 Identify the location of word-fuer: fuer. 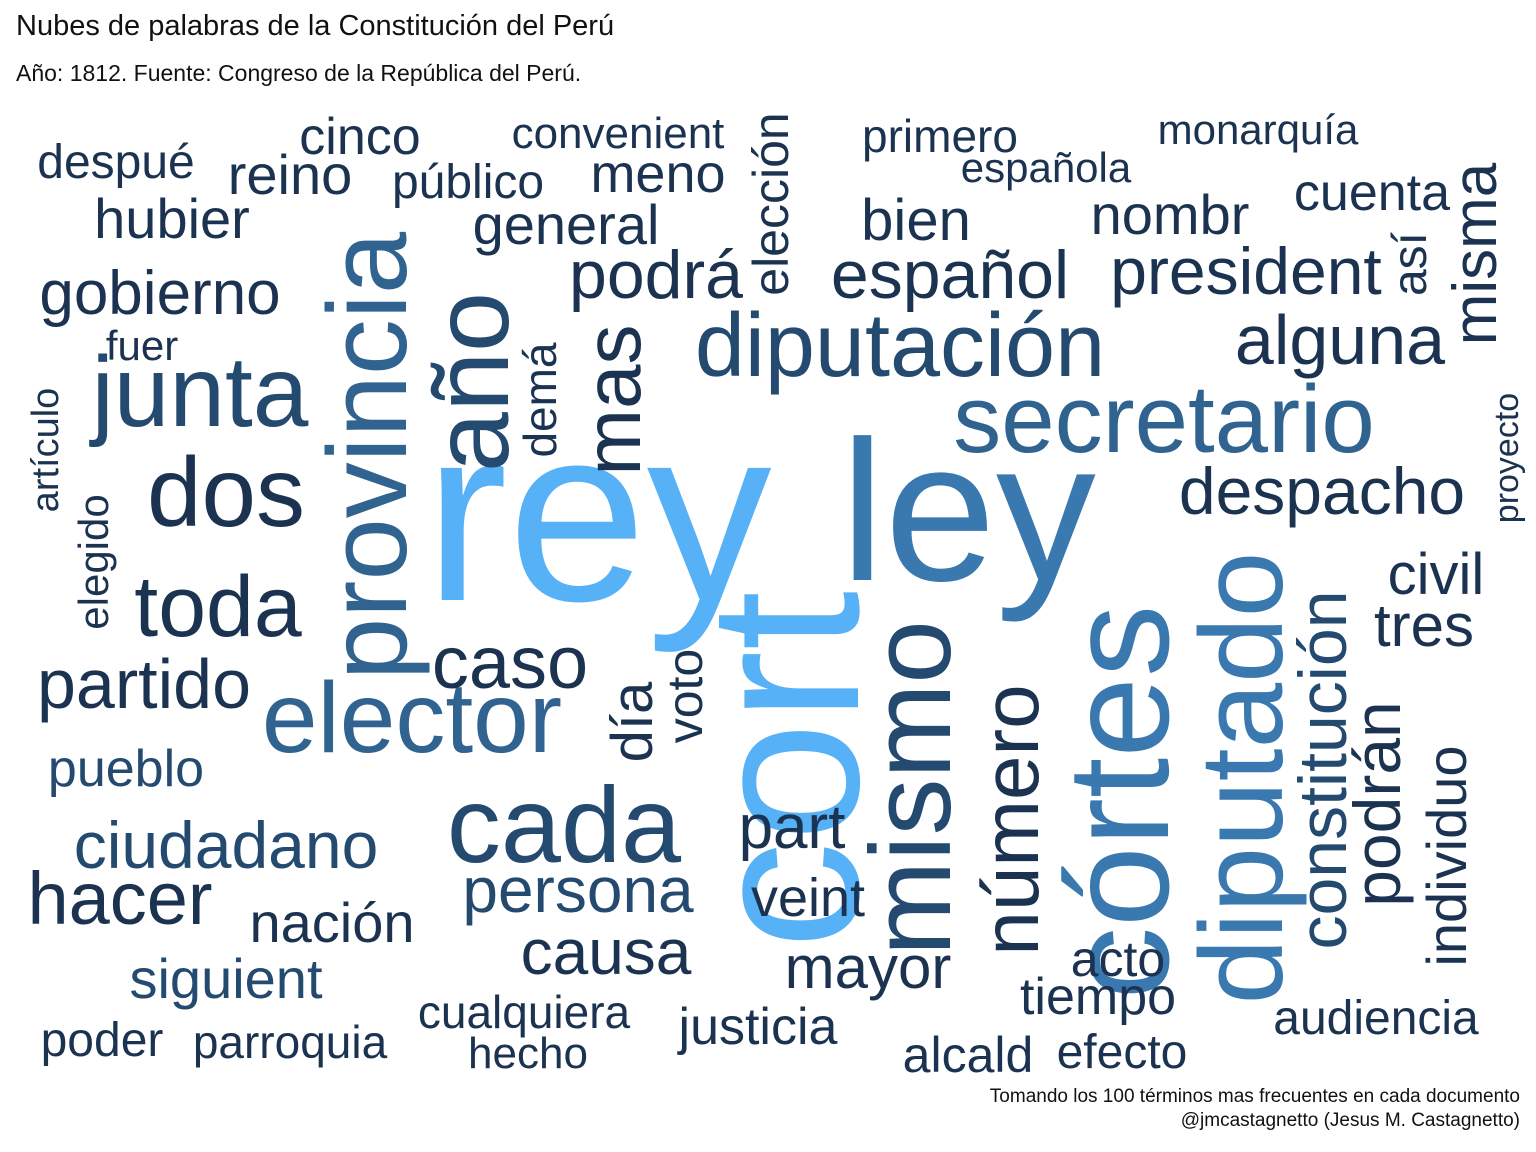
(142, 345).